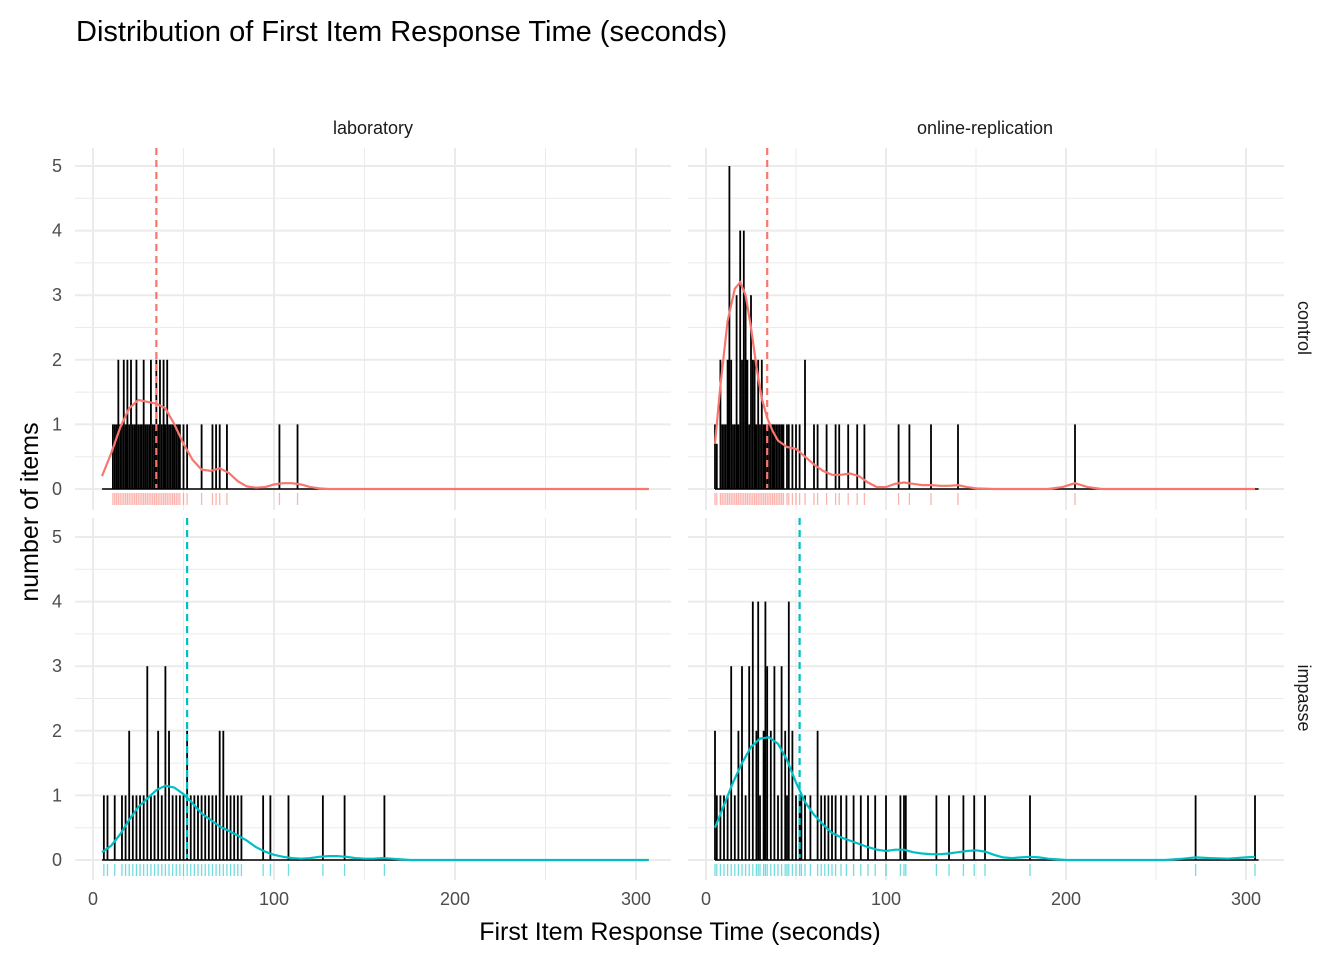 The image size is (1344, 965). Describe the element at coordinates (636, 899) in the screenshot. I see `x-tick-label: 300` at that location.